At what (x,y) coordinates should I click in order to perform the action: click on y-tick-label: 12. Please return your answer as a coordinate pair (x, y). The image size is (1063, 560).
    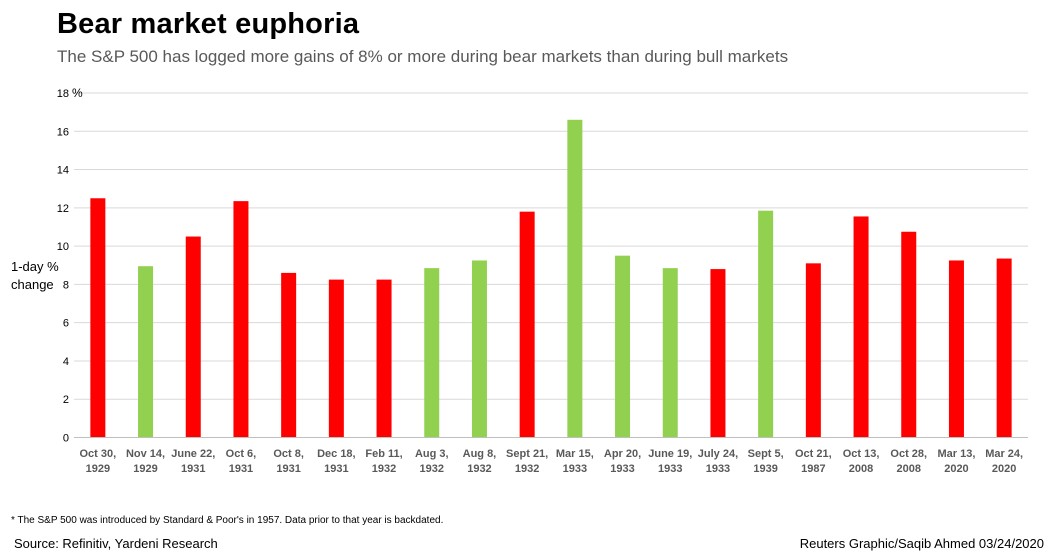
    Looking at the image, I should click on (63, 209).